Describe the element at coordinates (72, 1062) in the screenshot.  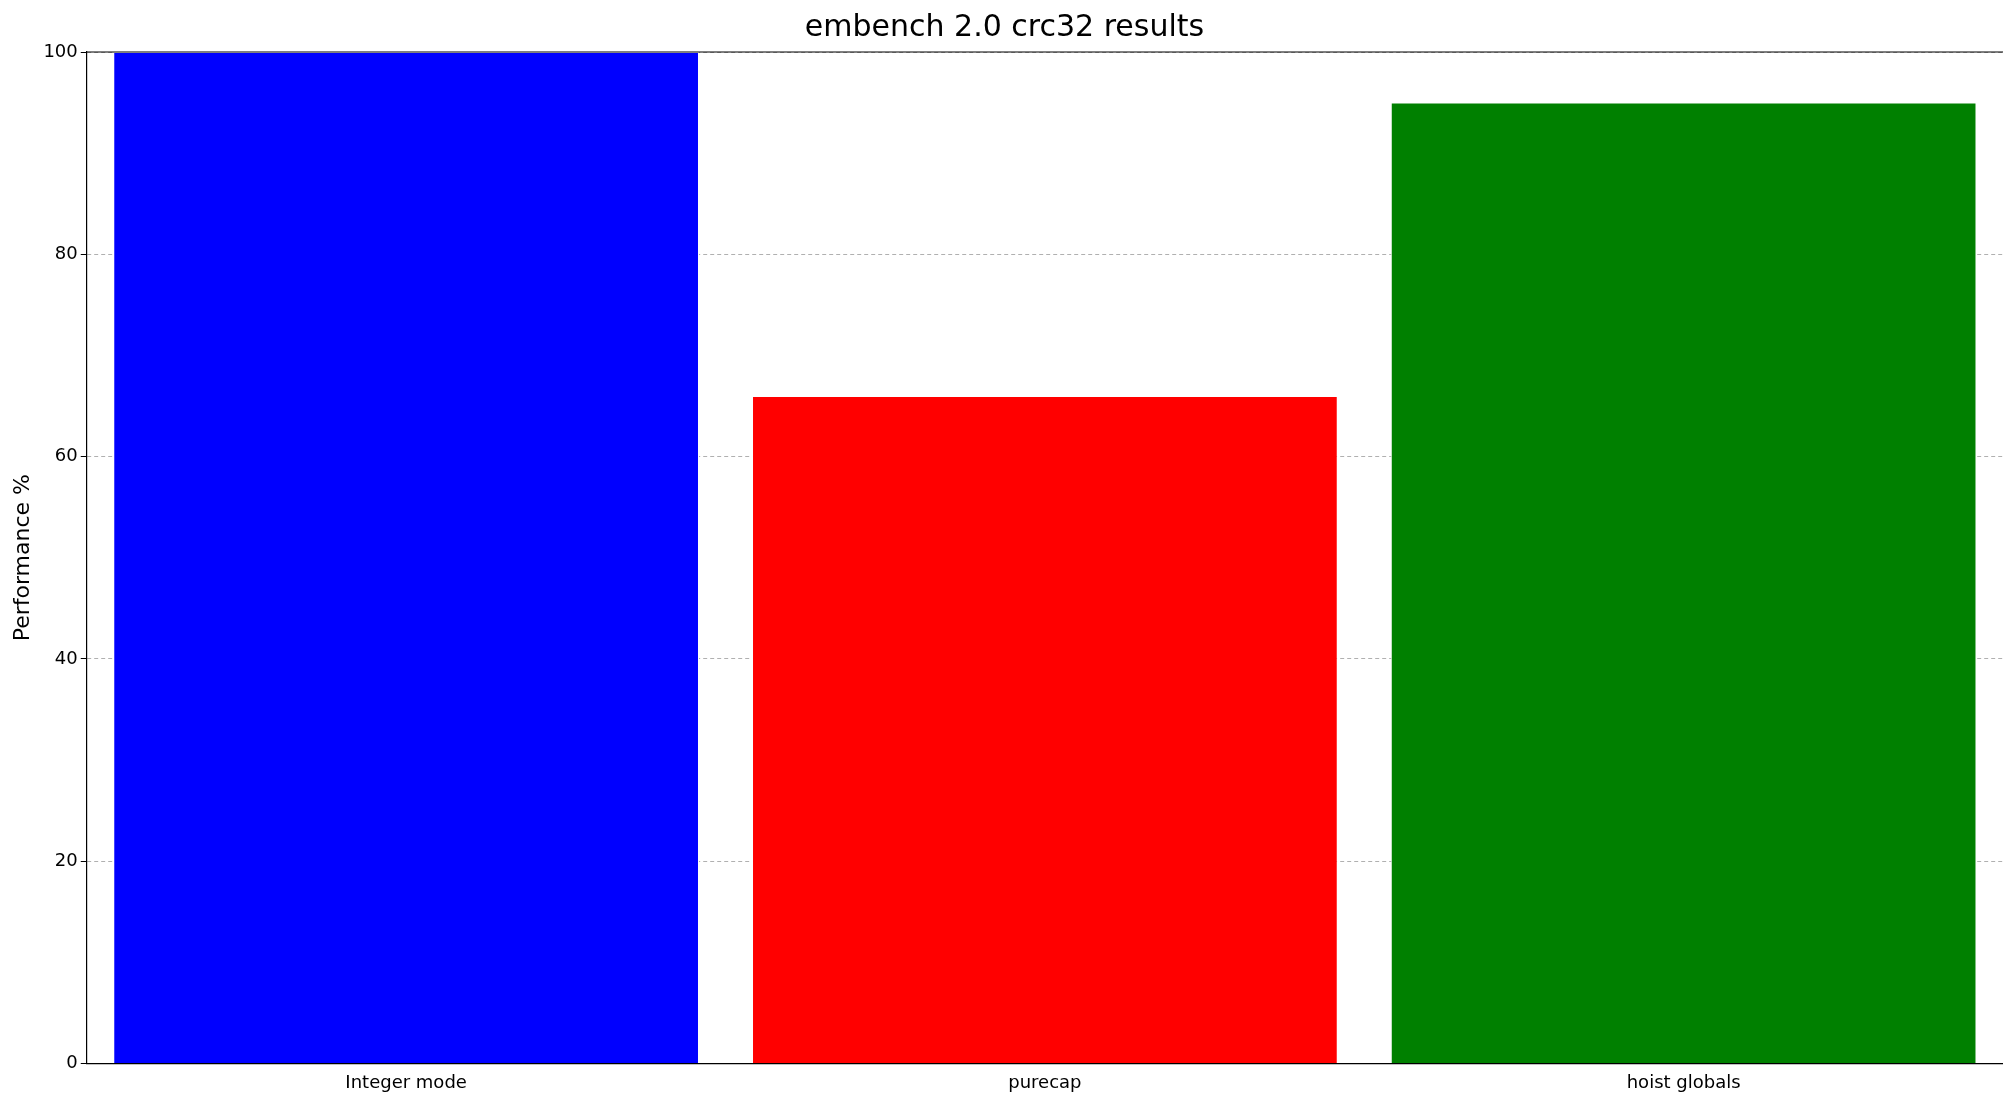
I see `y-tick-label: 0` at that location.